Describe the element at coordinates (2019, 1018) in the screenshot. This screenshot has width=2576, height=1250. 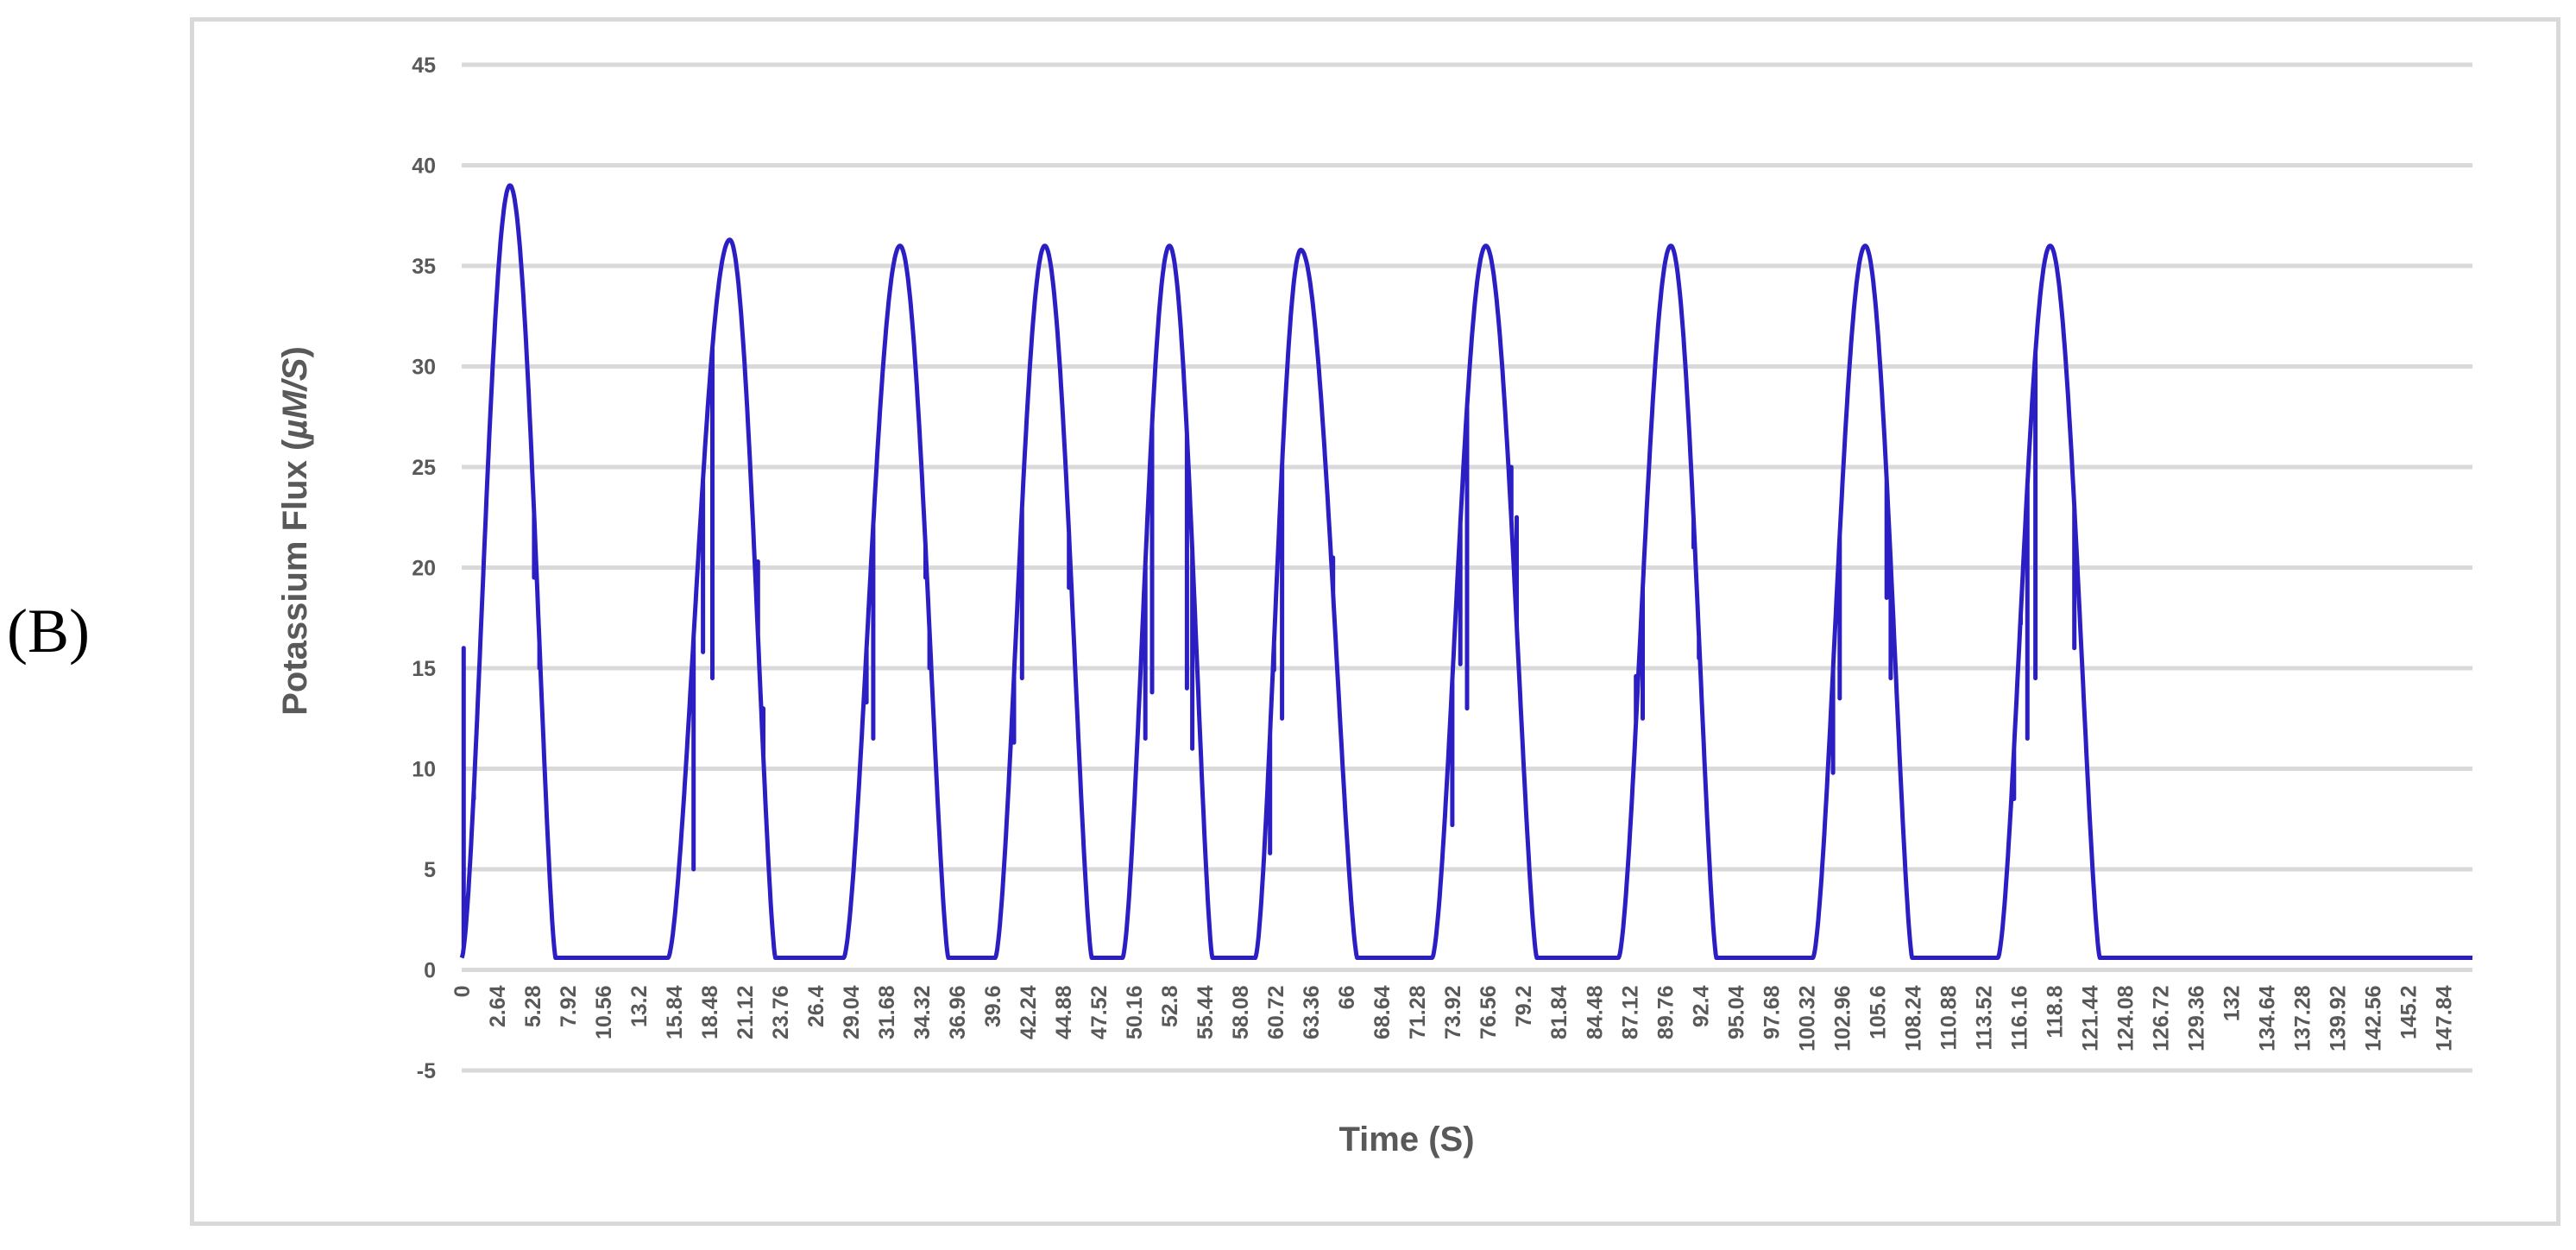
I see `x-tick-label: 116.16` at that location.